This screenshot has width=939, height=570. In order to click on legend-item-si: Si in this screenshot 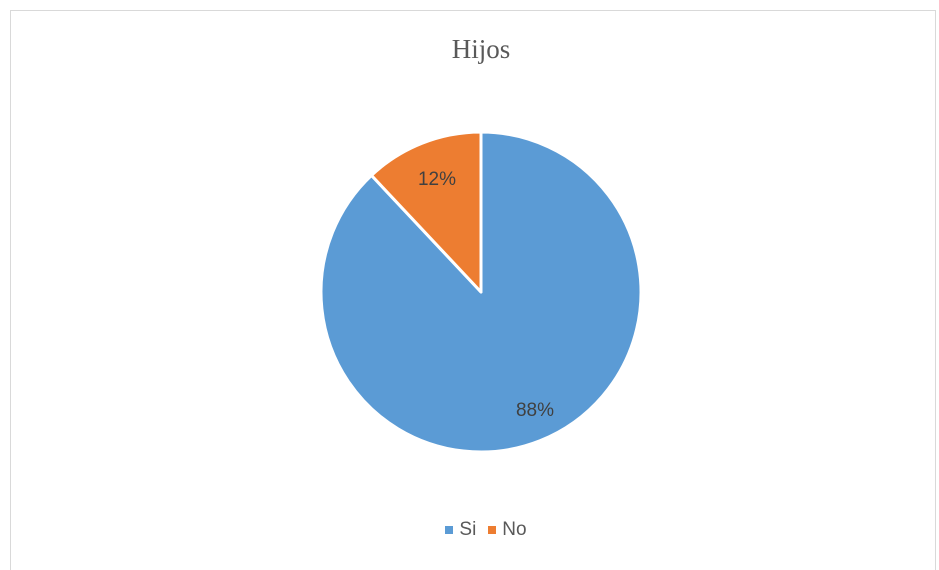, I will do `click(460, 530)`.